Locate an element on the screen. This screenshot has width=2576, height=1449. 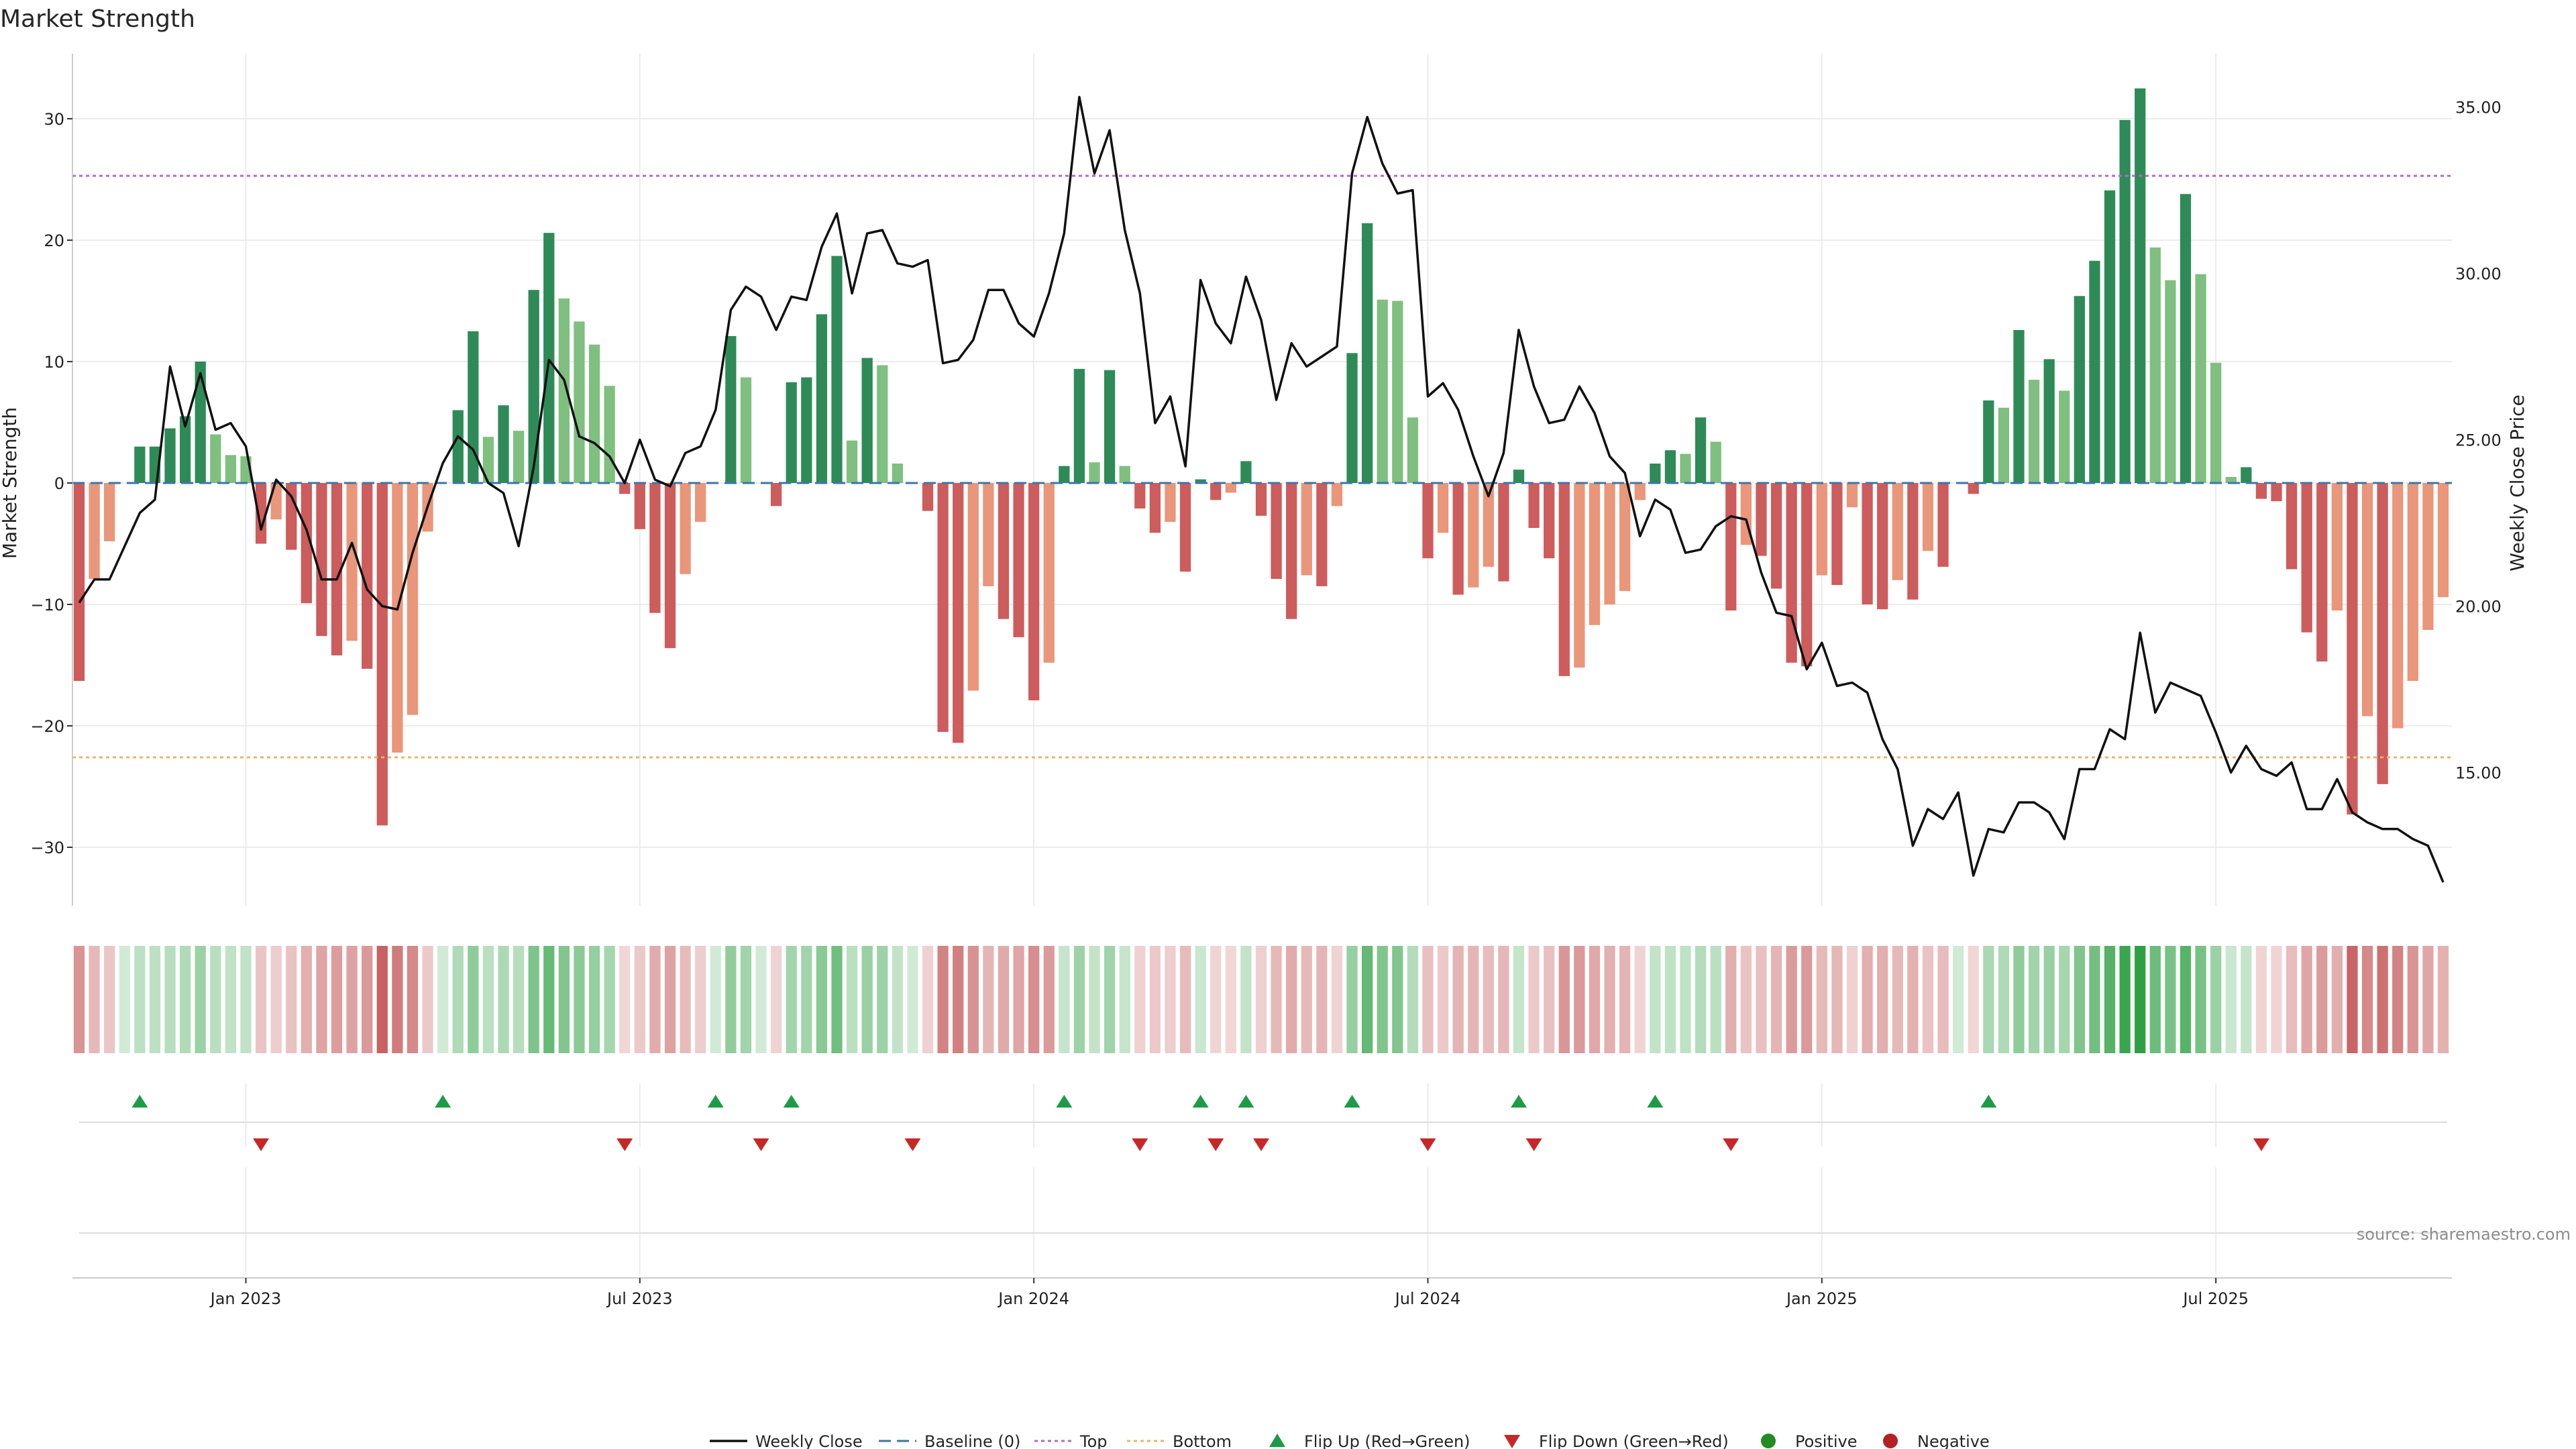
y-tick-label: −20 is located at coordinates (47, 726).